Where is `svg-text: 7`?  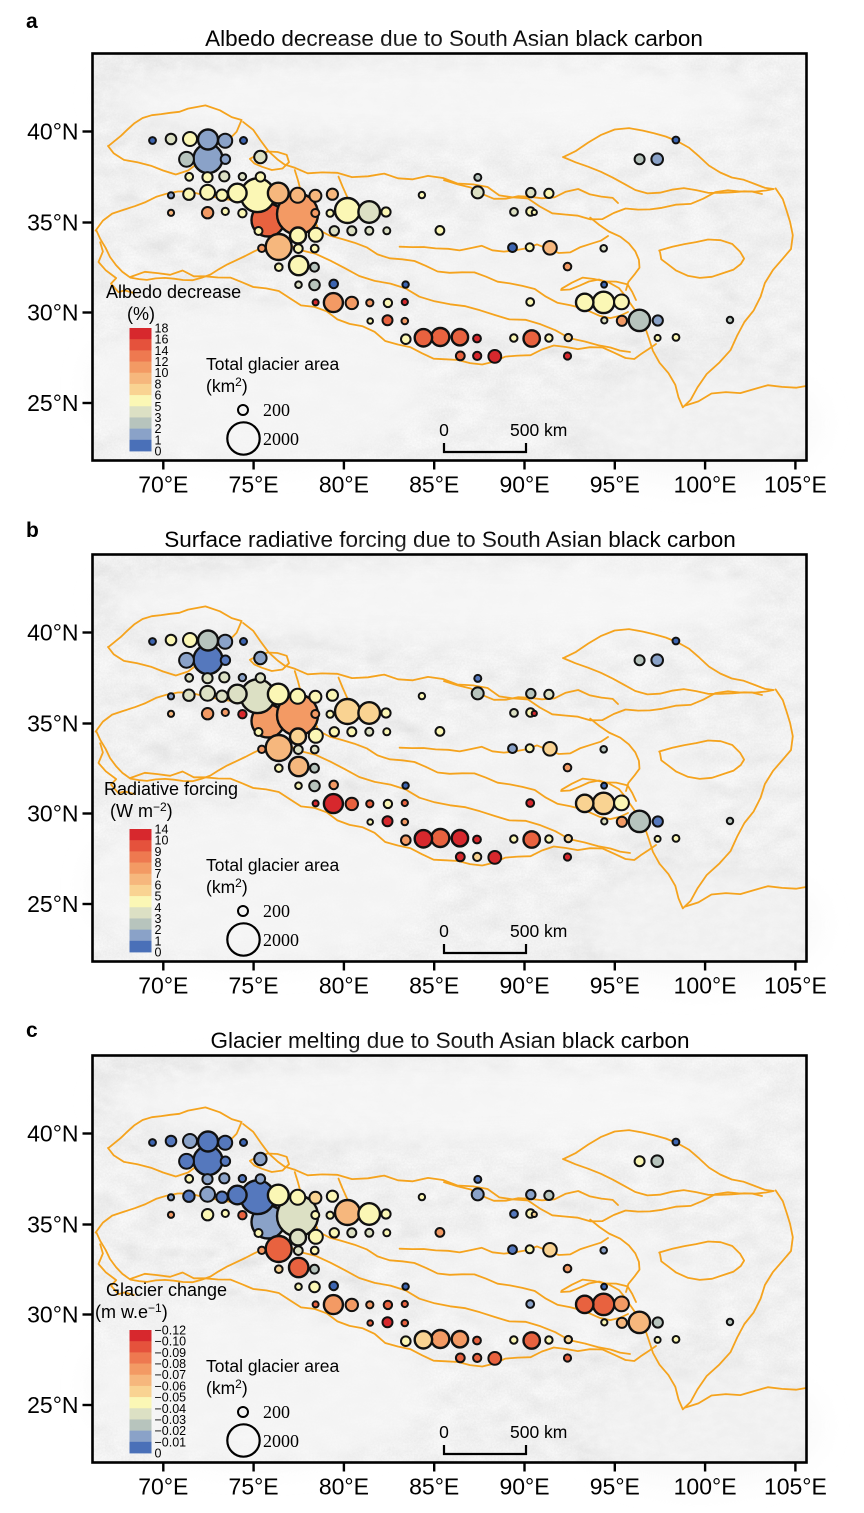 svg-text: 7 is located at coordinates (158, 874).